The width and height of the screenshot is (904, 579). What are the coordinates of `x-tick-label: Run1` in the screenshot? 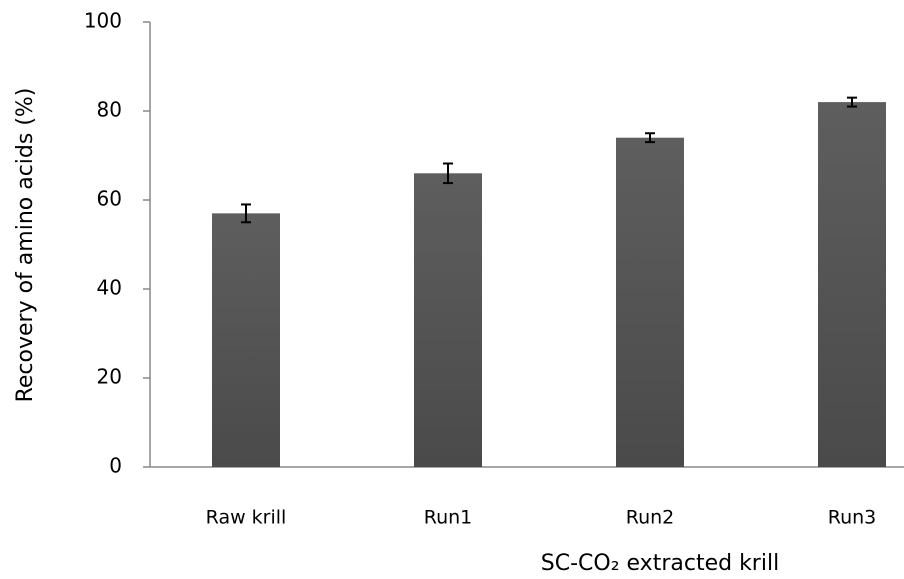 It's located at (448, 518).